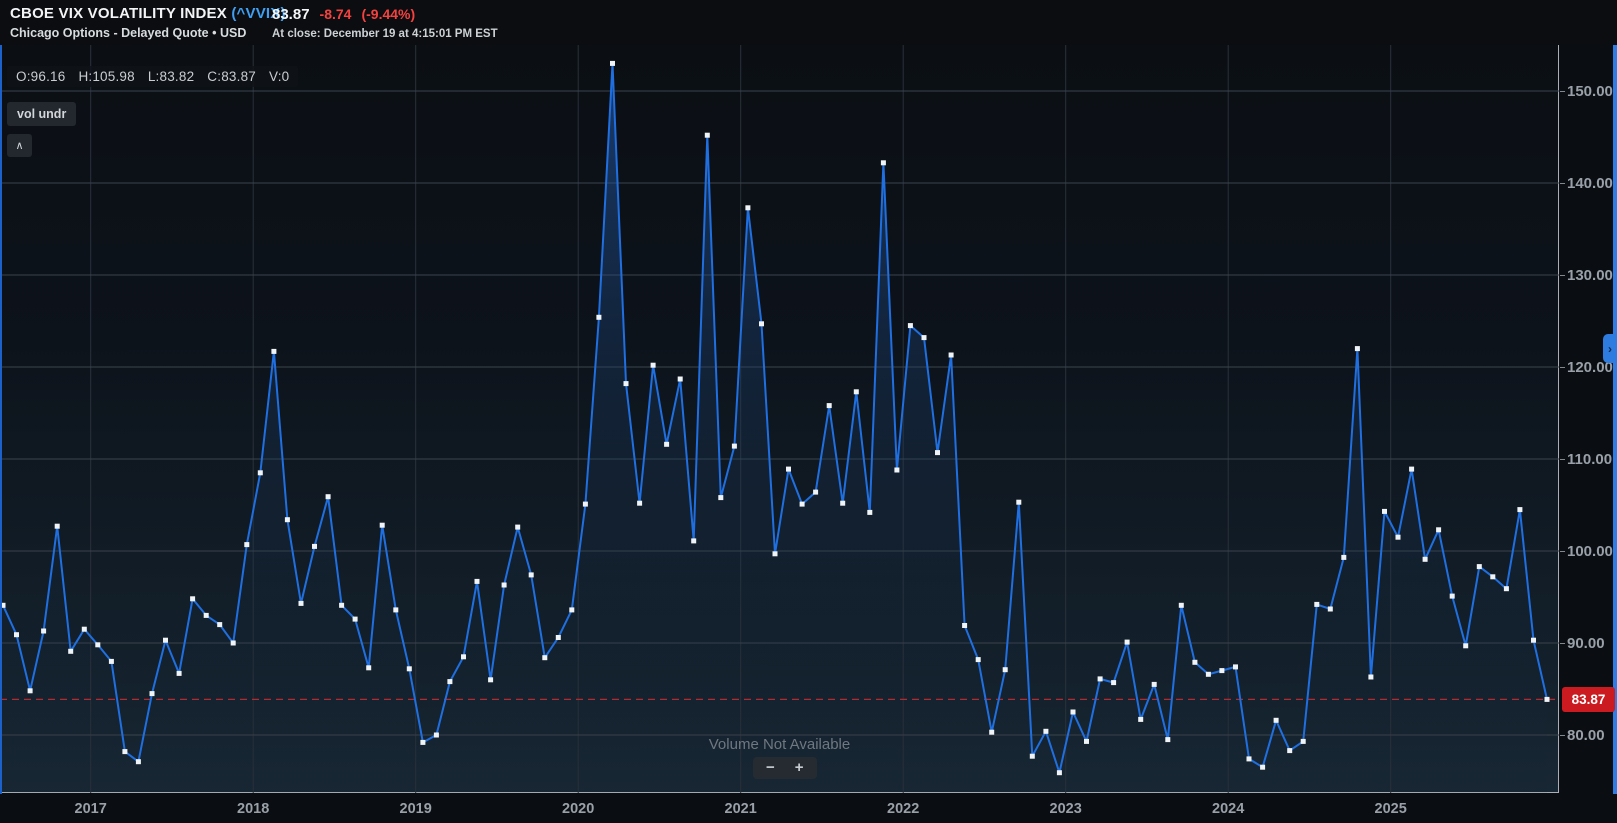 The width and height of the screenshot is (1617, 823). I want to click on instrument-name: CBOE VIX VOLATILITY INDEX, so click(118, 13).